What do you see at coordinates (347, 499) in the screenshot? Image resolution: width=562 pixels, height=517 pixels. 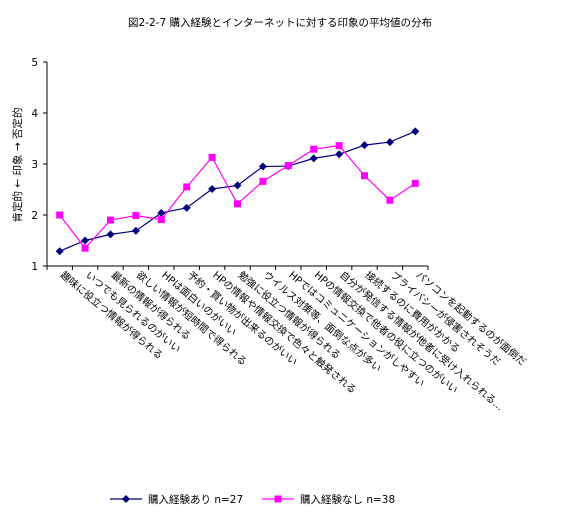 I see `legend-label-2: 購入経験なし n=38` at bounding box center [347, 499].